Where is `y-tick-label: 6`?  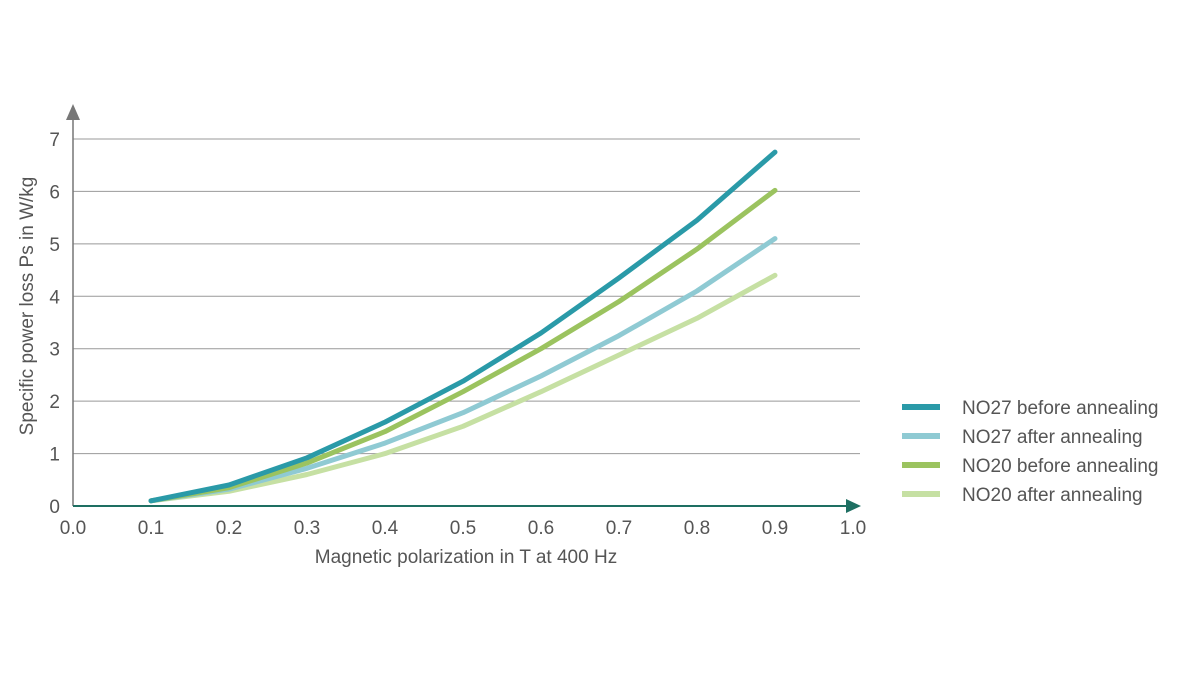 y-tick-label: 6 is located at coordinates (54, 192).